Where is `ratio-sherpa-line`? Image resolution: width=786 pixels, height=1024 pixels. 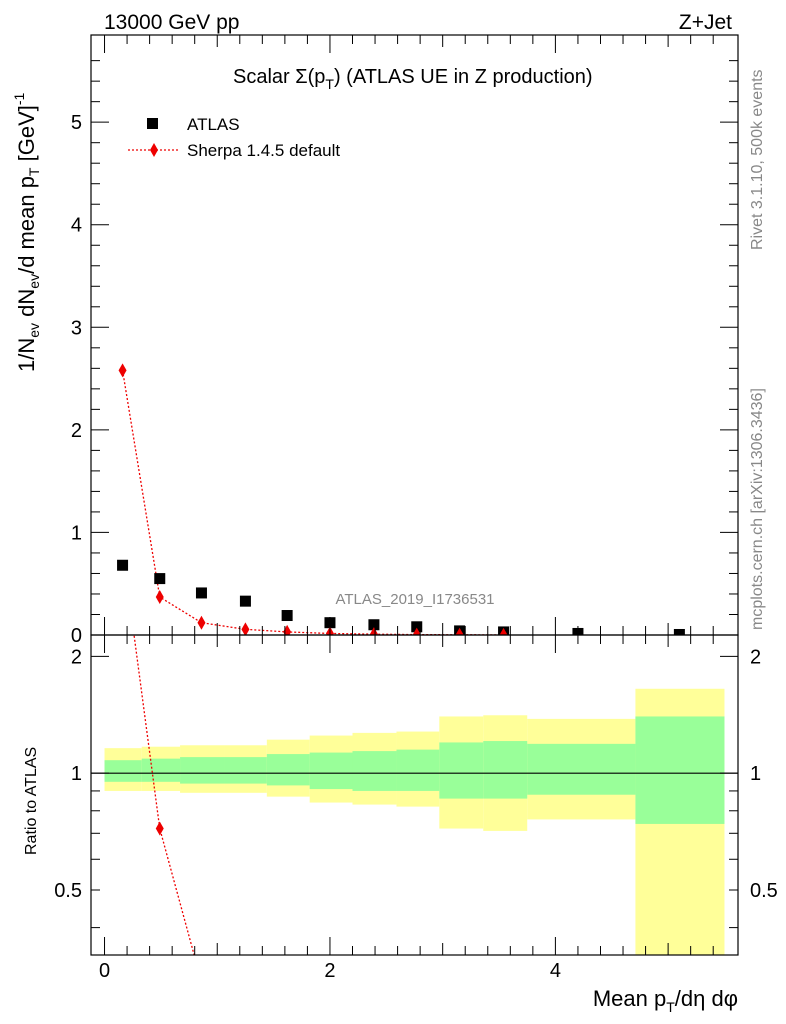
ratio-sherpa-line is located at coordinates (164, 795).